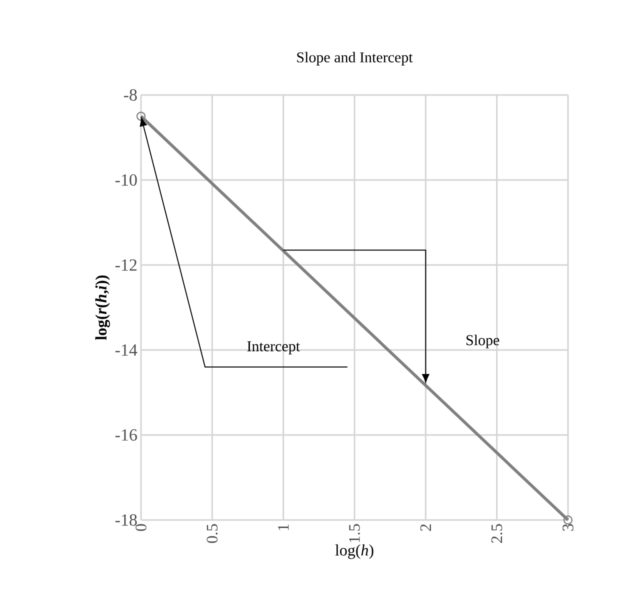  What do you see at coordinates (354, 551) in the screenshot?
I see `x-axis-title: log(h)` at bounding box center [354, 551].